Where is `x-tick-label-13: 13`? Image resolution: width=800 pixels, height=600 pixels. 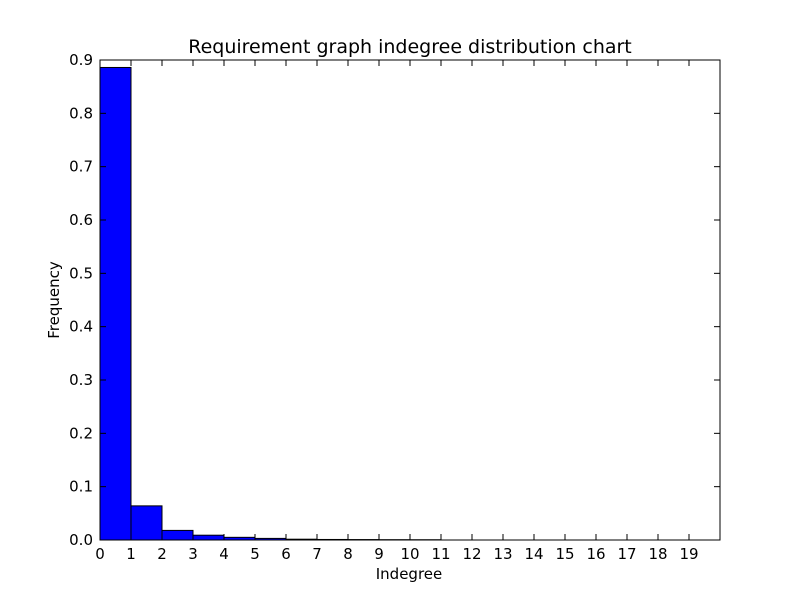 x-tick-label-13: 13 is located at coordinates (502, 554).